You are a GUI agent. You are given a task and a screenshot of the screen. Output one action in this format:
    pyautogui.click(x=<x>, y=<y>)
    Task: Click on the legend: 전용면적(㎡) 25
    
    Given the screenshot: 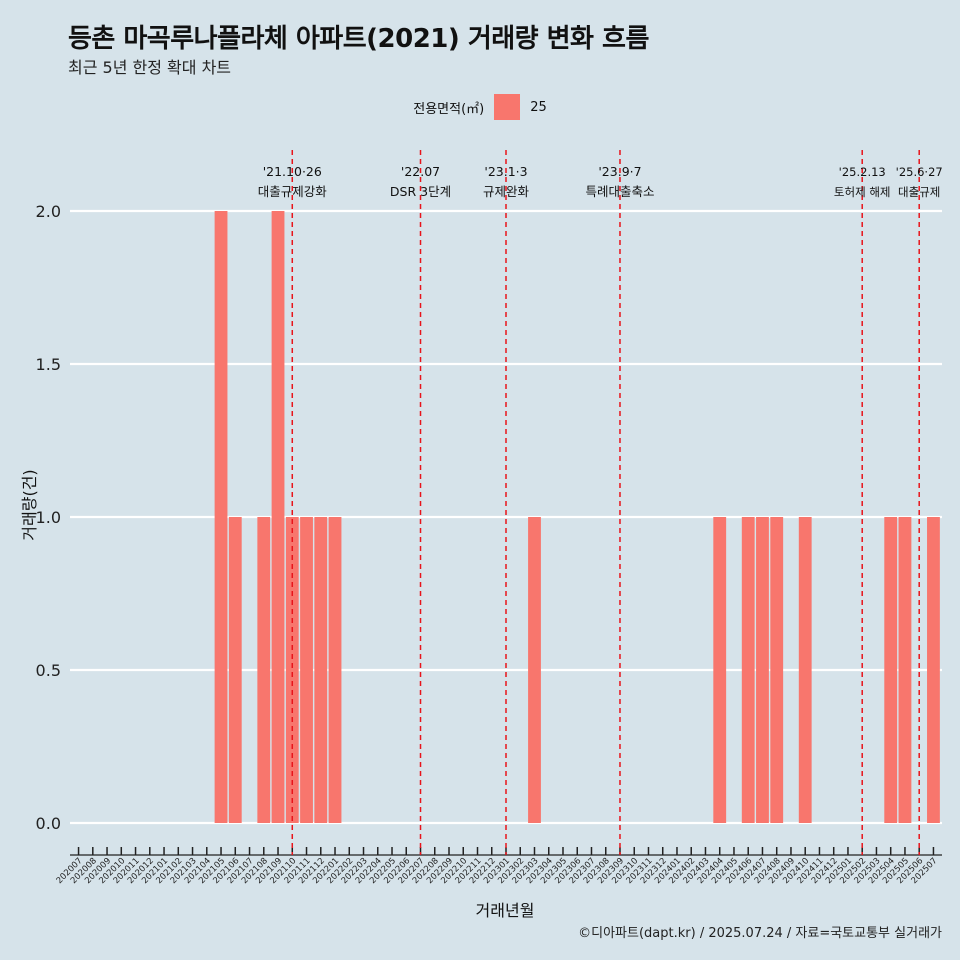 What is the action you would take?
    pyautogui.click(x=480, y=107)
    